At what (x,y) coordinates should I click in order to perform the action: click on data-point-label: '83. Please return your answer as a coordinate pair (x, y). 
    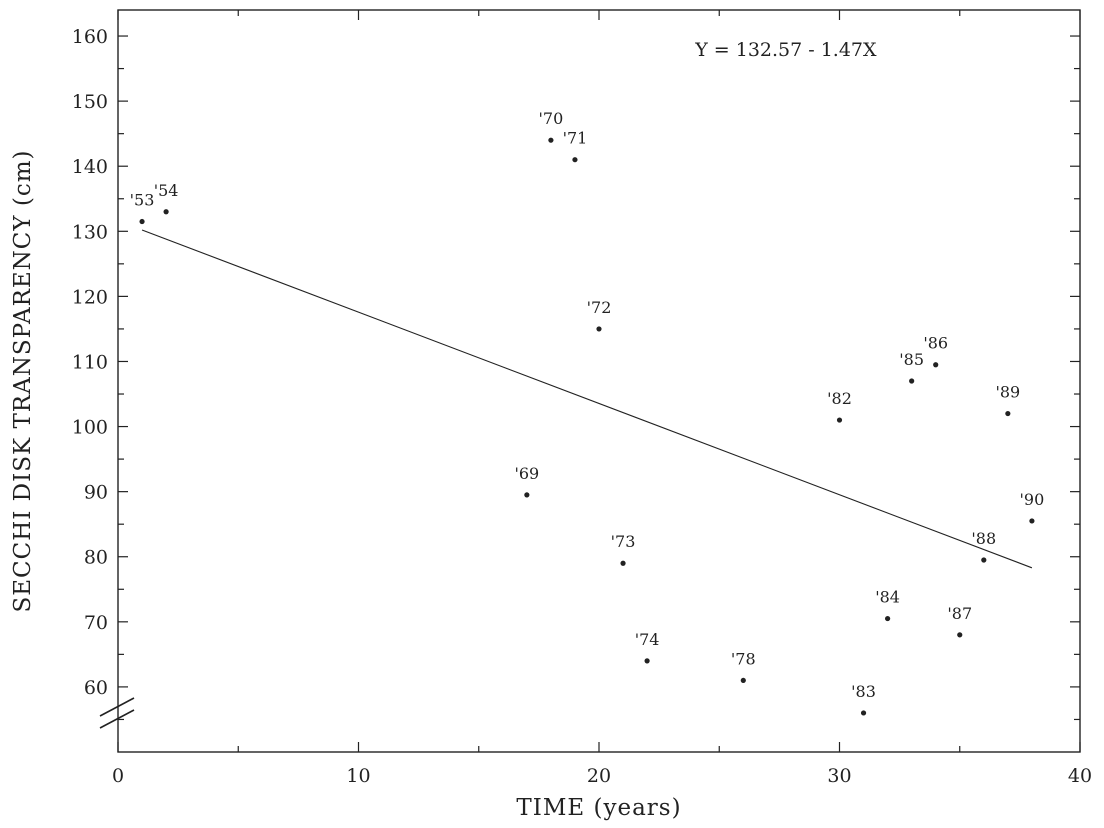
    Looking at the image, I should click on (863, 691).